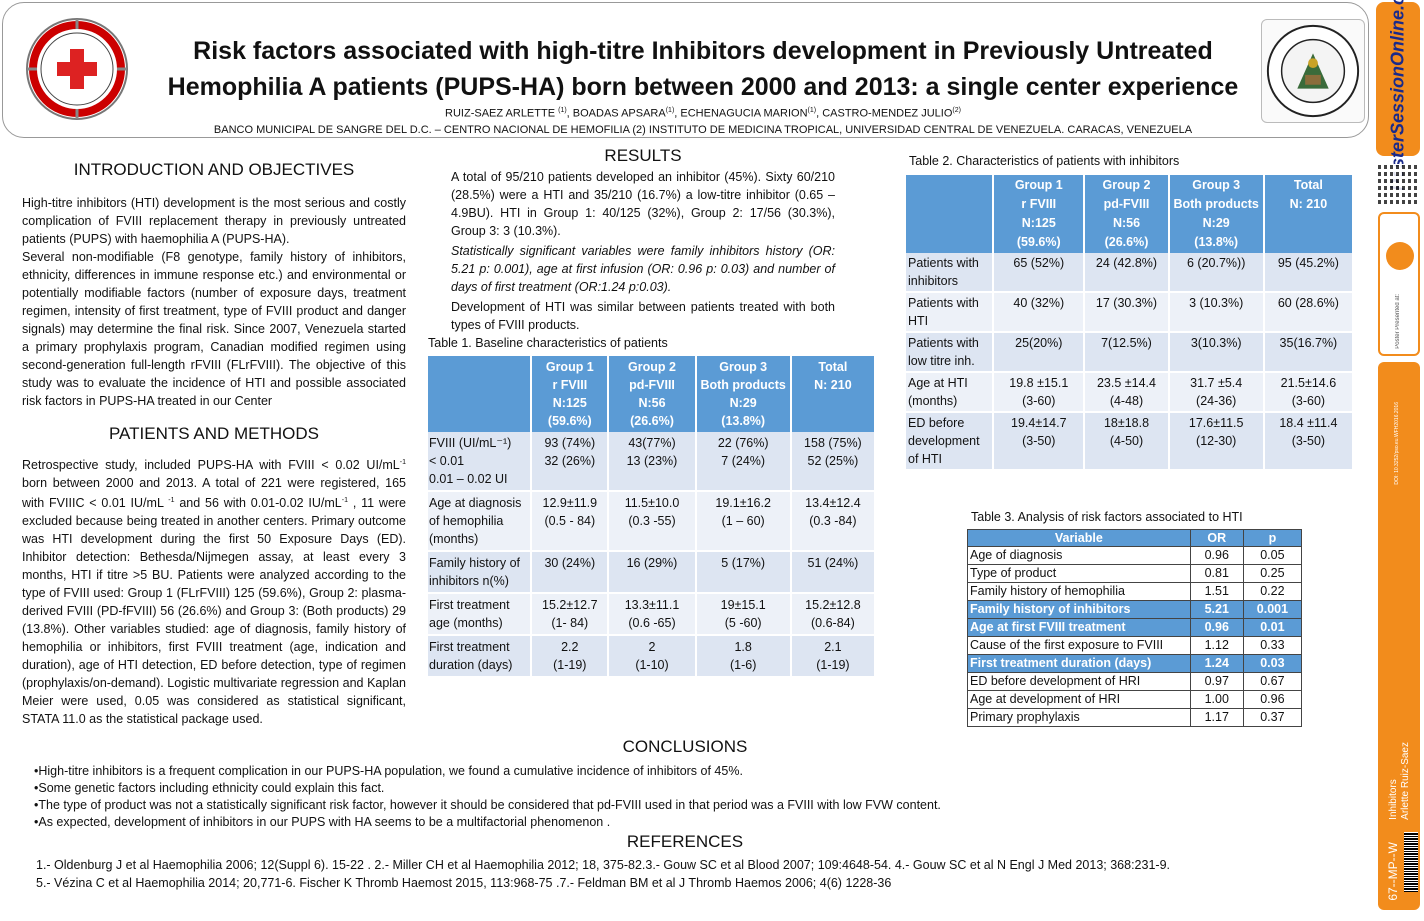 The width and height of the screenshot is (1424, 921). What do you see at coordinates (1216, 645) in the screenshot?
I see `or-cell: 1.12` at bounding box center [1216, 645].